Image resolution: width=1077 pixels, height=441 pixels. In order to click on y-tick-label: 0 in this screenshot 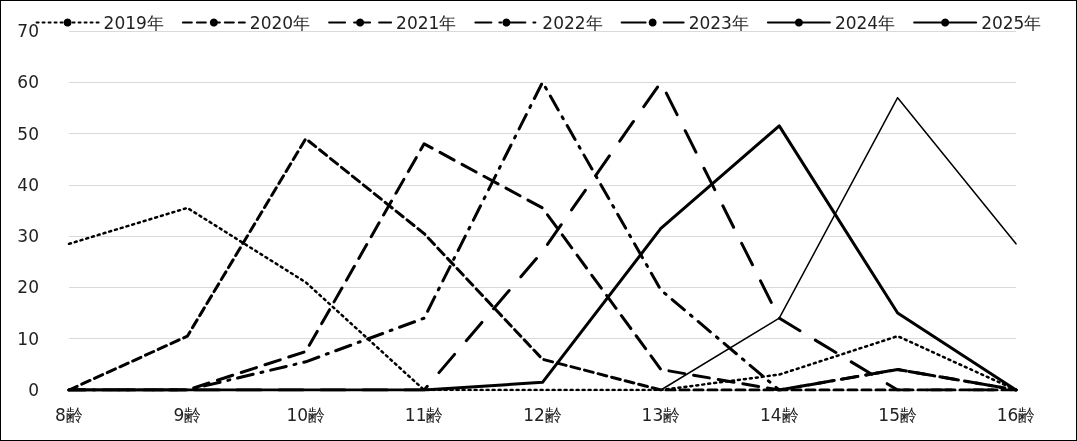, I will do `click(33, 390)`.